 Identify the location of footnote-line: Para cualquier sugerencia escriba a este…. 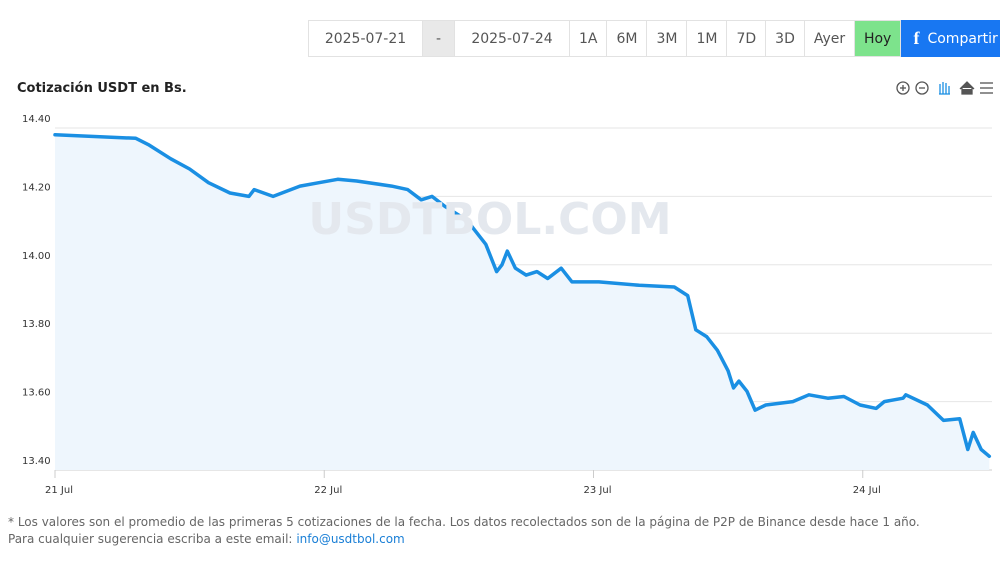
(464, 539).